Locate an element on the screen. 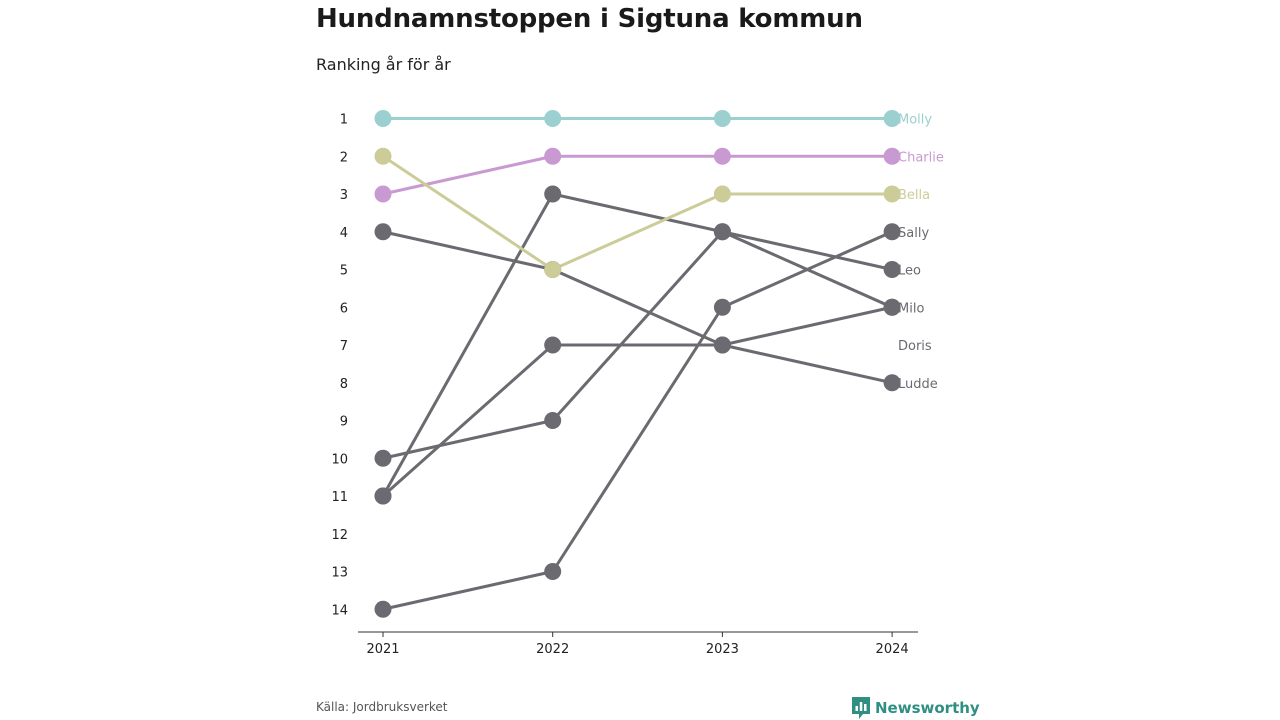 This screenshot has width=1280, height=720. y-tick-label: 1 is located at coordinates (344, 120).